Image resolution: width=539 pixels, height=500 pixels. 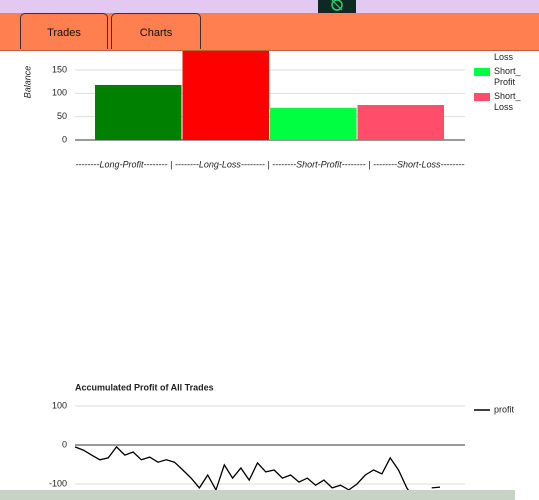 What do you see at coordinates (59, 69) in the screenshot?
I see `y-tick-label: 150` at bounding box center [59, 69].